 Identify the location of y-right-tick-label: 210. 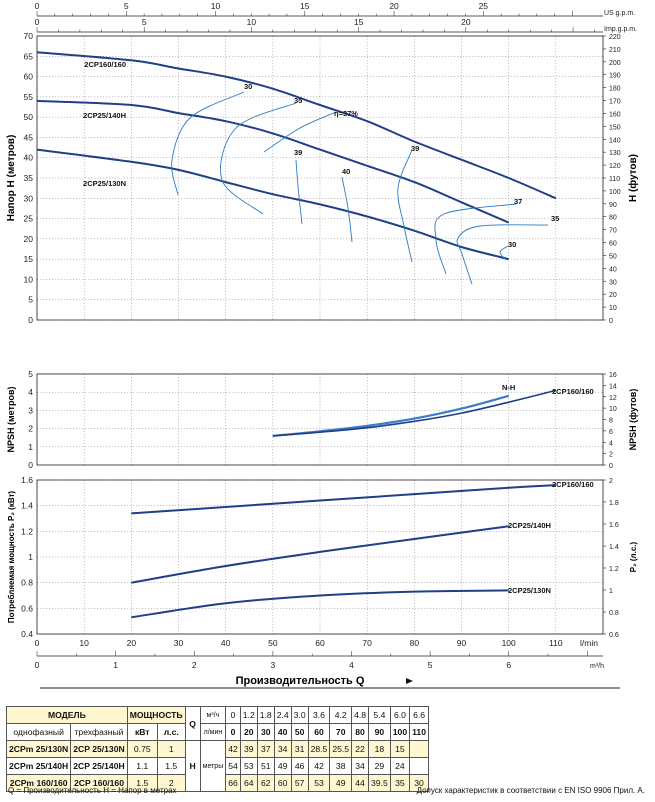
(615, 50).